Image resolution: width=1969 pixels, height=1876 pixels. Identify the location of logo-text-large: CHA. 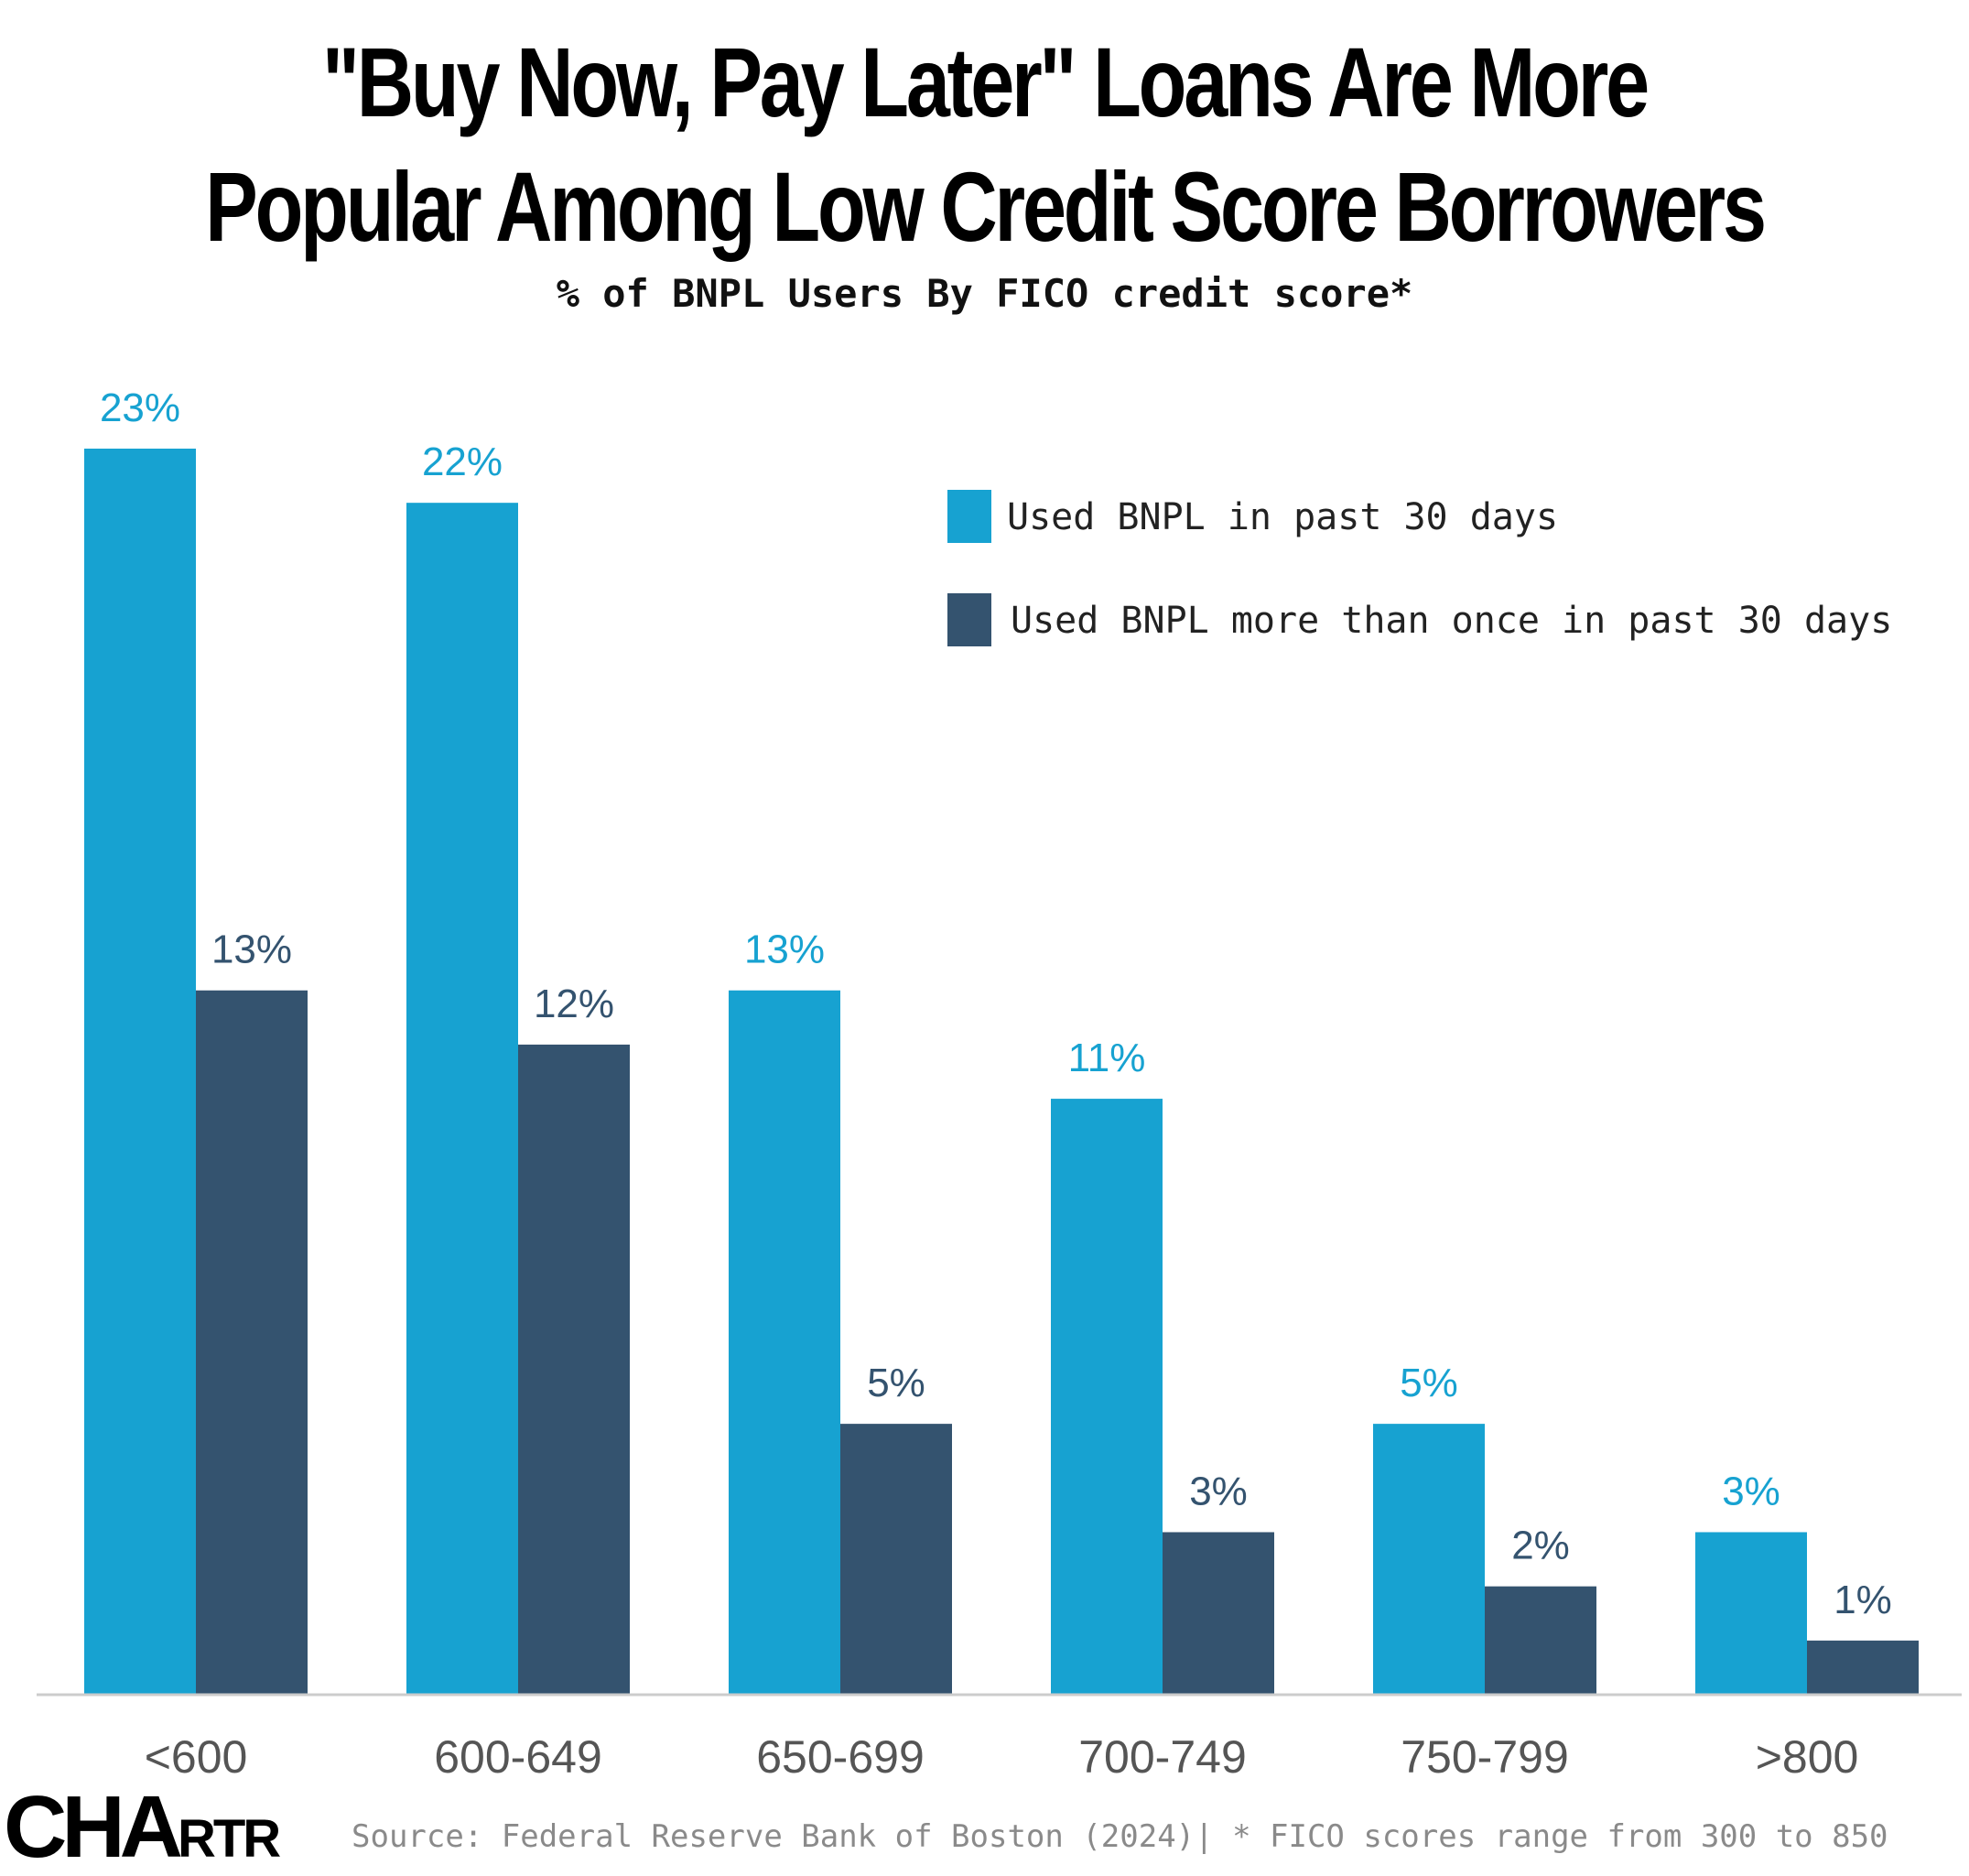
(93, 1827).